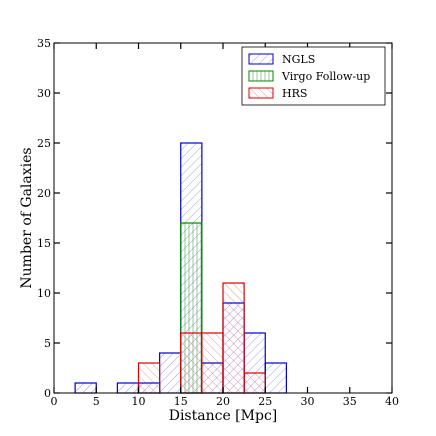 Image resolution: width=436 pixels, height=436 pixels. What do you see at coordinates (47, 343) in the screenshot?
I see `y-tick-label: 5` at bounding box center [47, 343].